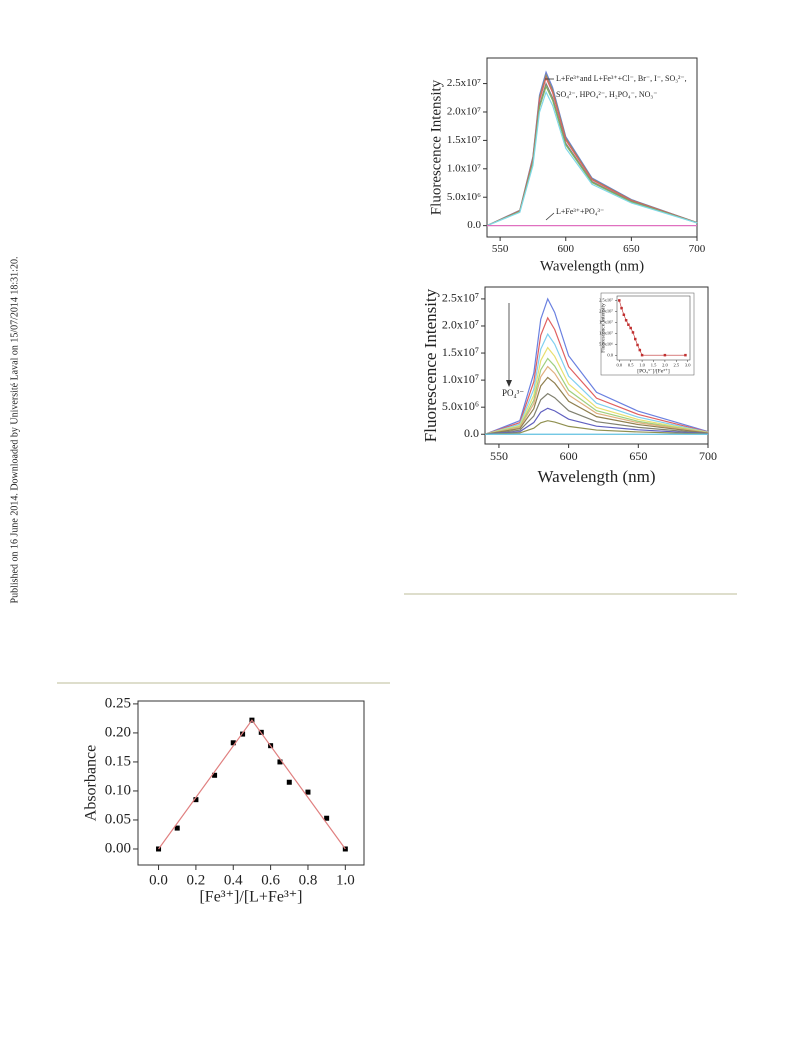 The image size is (793, 1039). I want to click on y-axis-title: Absorbance, so click(91, 783).